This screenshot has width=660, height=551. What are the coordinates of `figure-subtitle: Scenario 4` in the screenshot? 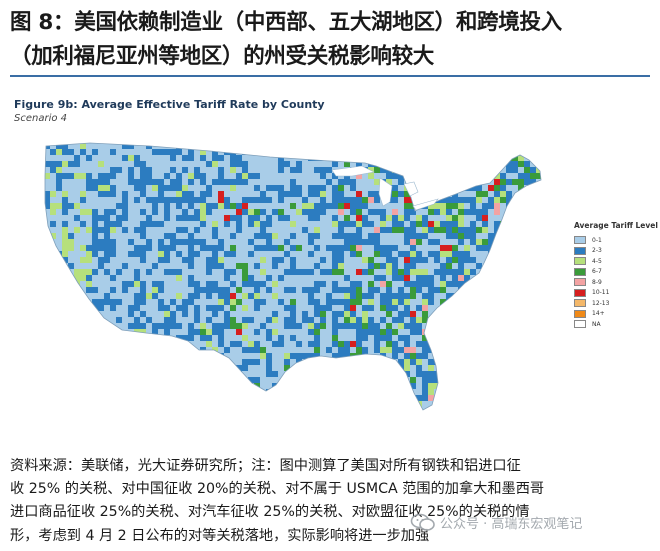 It's located at (41, 118).